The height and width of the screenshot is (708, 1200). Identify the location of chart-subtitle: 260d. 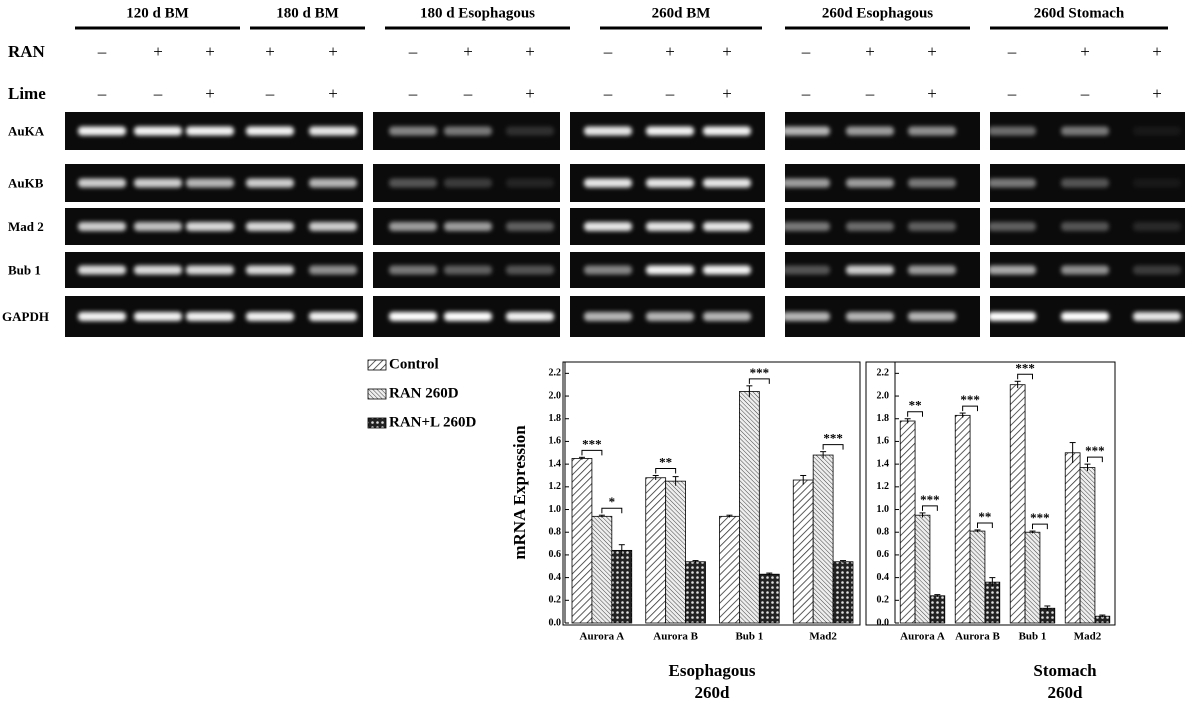
(713, 692).